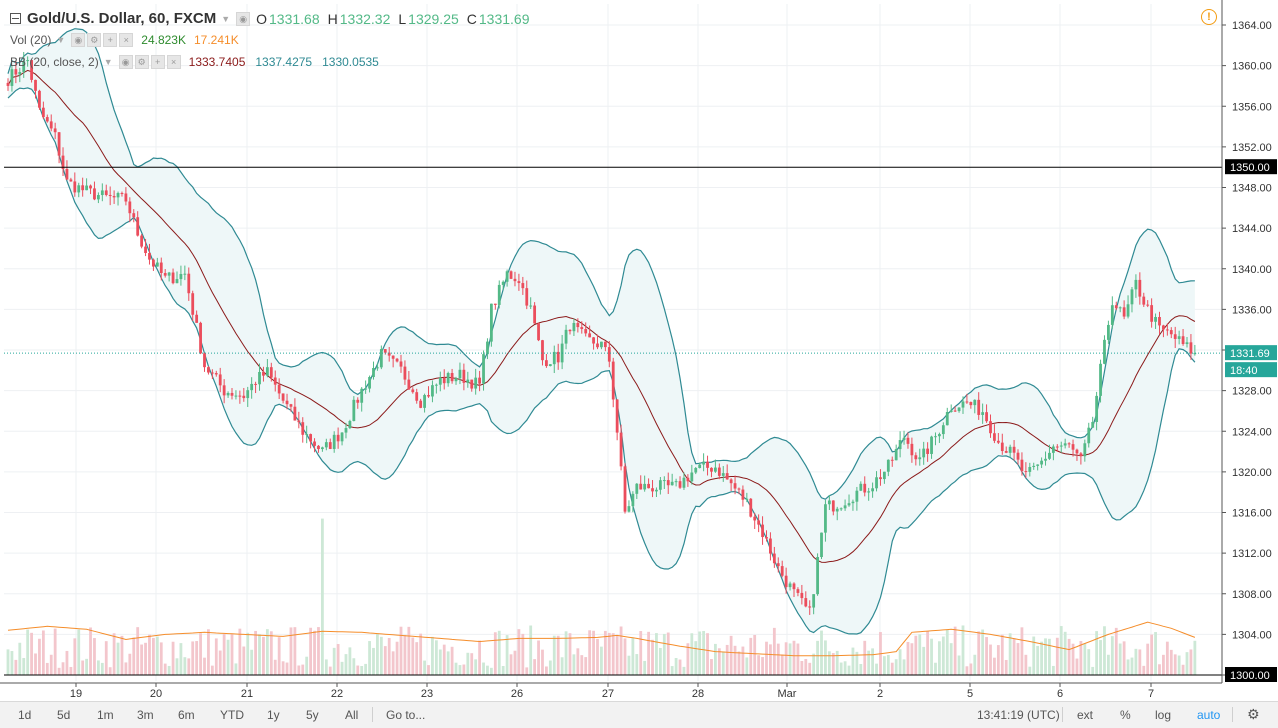 The width and height of the screenshot is (1278, 728). What do you see at coordinates (312, 715) in the screenshot?
I see `range-5y: 5y` at bounding box center [312, 715].